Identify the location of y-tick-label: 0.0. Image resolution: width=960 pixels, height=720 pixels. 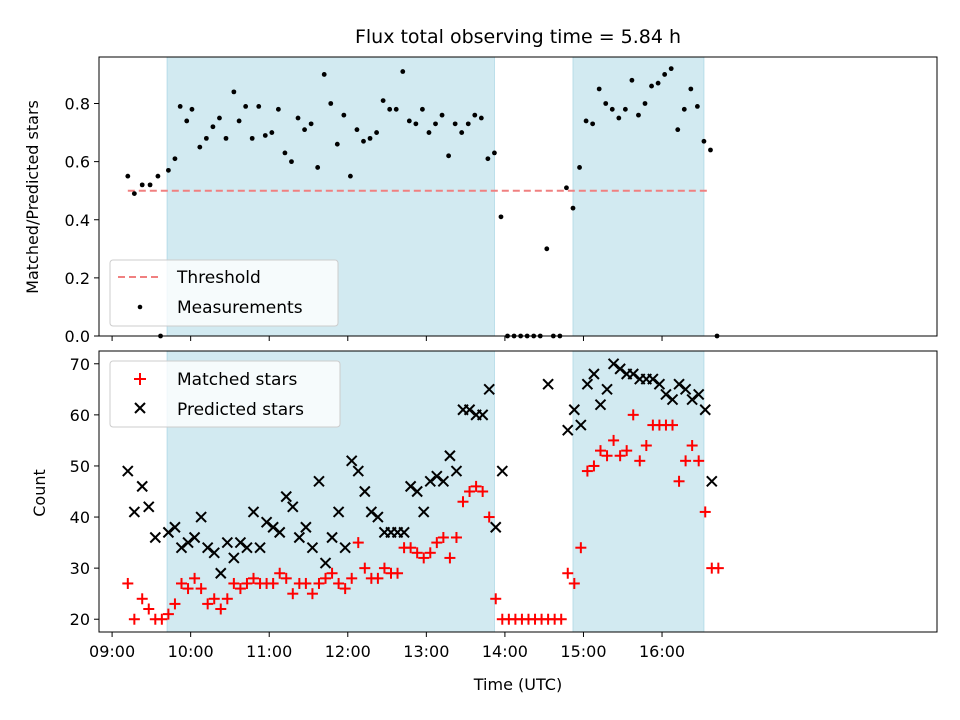
(77, 336).